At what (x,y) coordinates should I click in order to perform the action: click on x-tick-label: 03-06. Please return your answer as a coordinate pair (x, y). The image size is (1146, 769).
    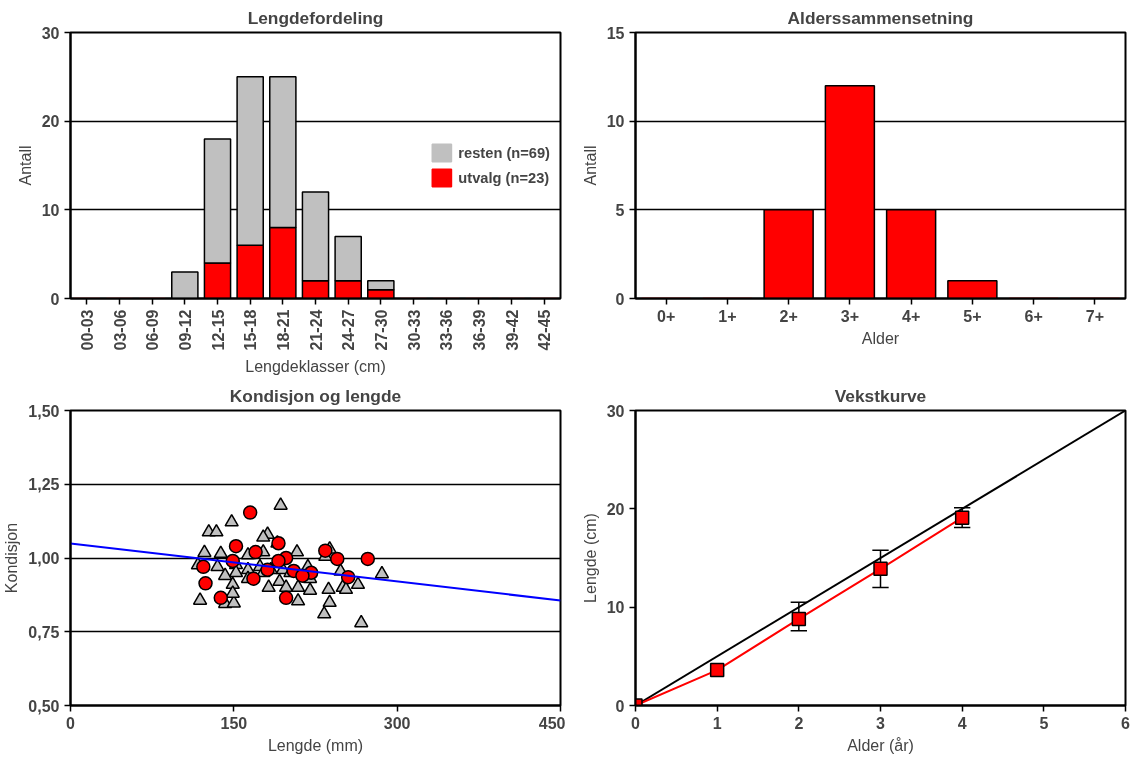
    Looking at the image, I should click on (120, 330).